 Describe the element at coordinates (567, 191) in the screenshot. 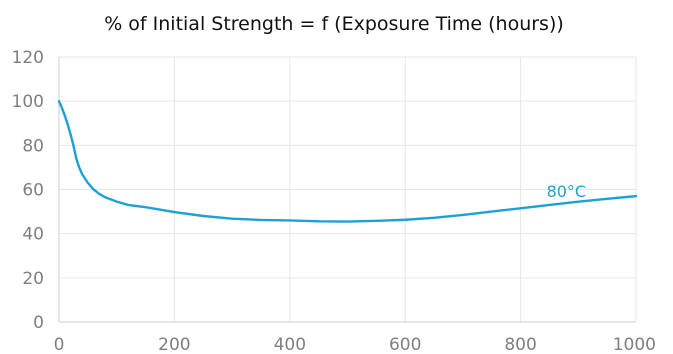

I see `series-label-0: 80°C` at that location.